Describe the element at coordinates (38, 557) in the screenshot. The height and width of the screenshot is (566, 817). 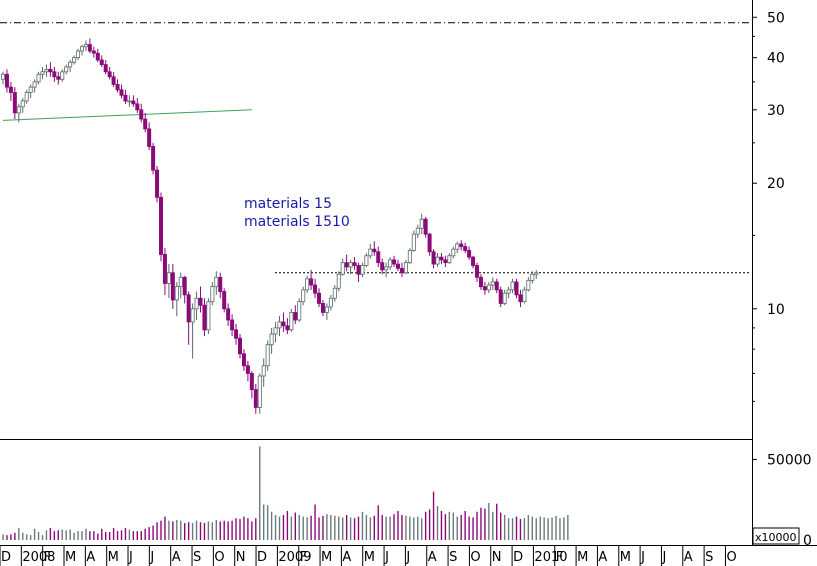
I see `month-label: 2008` at that location.